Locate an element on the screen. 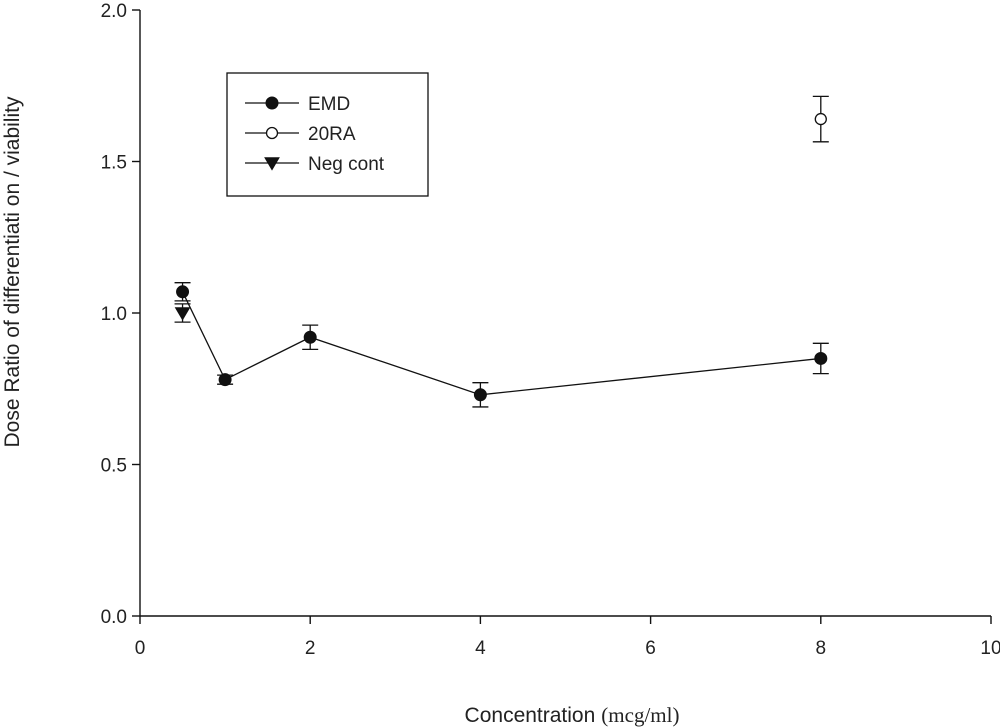 Image resolution: width=1000 pixels, height=728 pixels. y-tick-label: 0.5 is located at coordinates (114, 466).